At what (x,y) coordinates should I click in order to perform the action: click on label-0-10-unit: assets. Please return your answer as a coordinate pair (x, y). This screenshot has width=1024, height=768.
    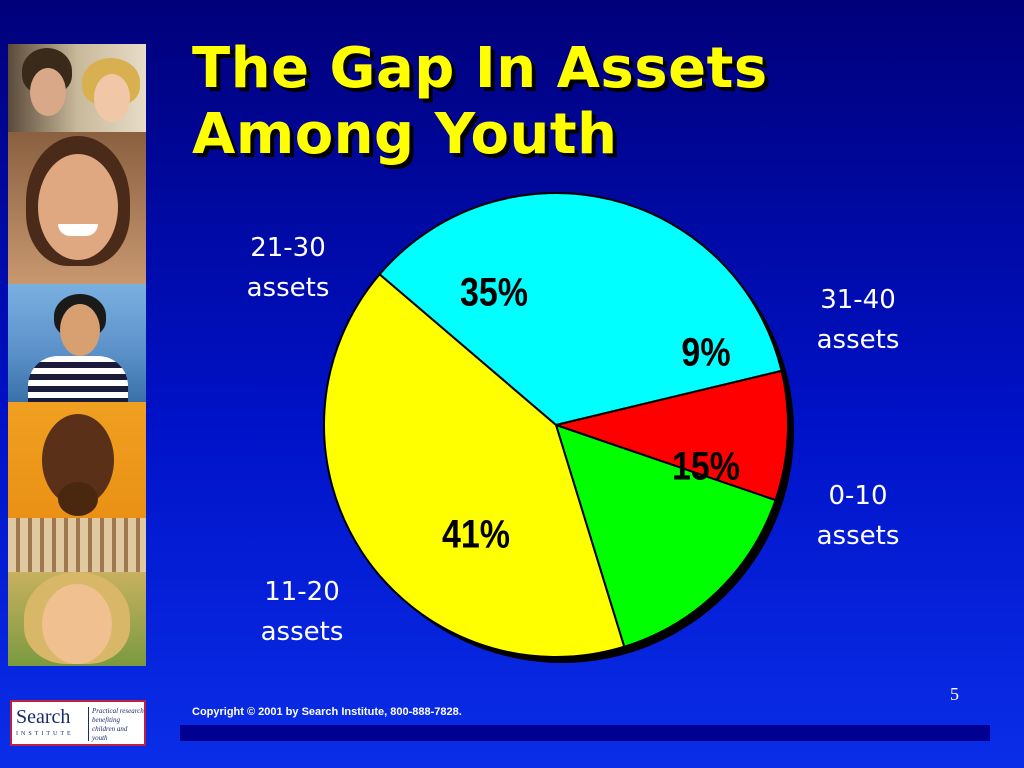
    Looking at the image, I should click on (858, 536).